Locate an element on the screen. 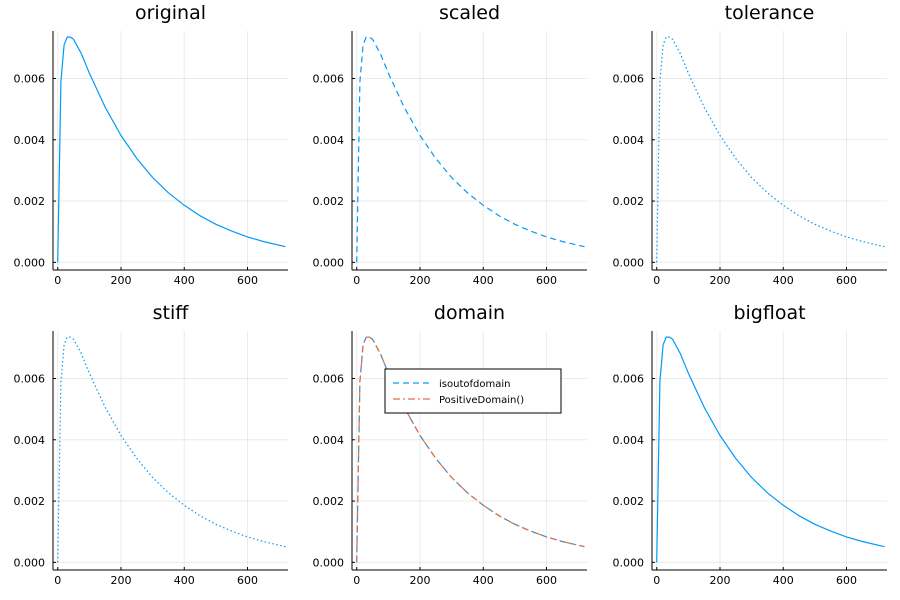  series-line-isoutofdomain is located at coordinates (470, 449).